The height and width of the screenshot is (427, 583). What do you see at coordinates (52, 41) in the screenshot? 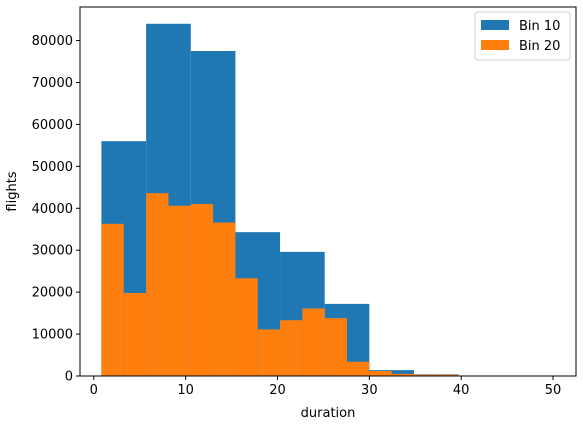
I see `y-tick-label: 80000` at bounding box center [52, 41].